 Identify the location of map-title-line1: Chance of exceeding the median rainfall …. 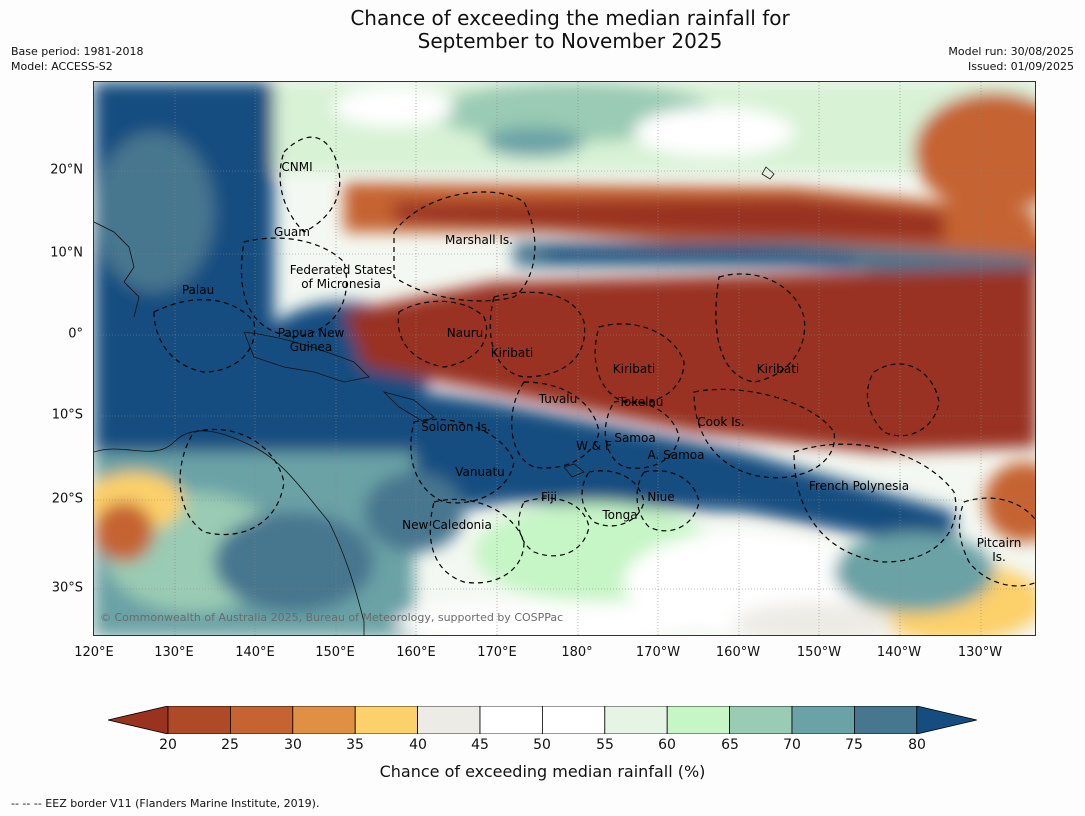
(570, 18).